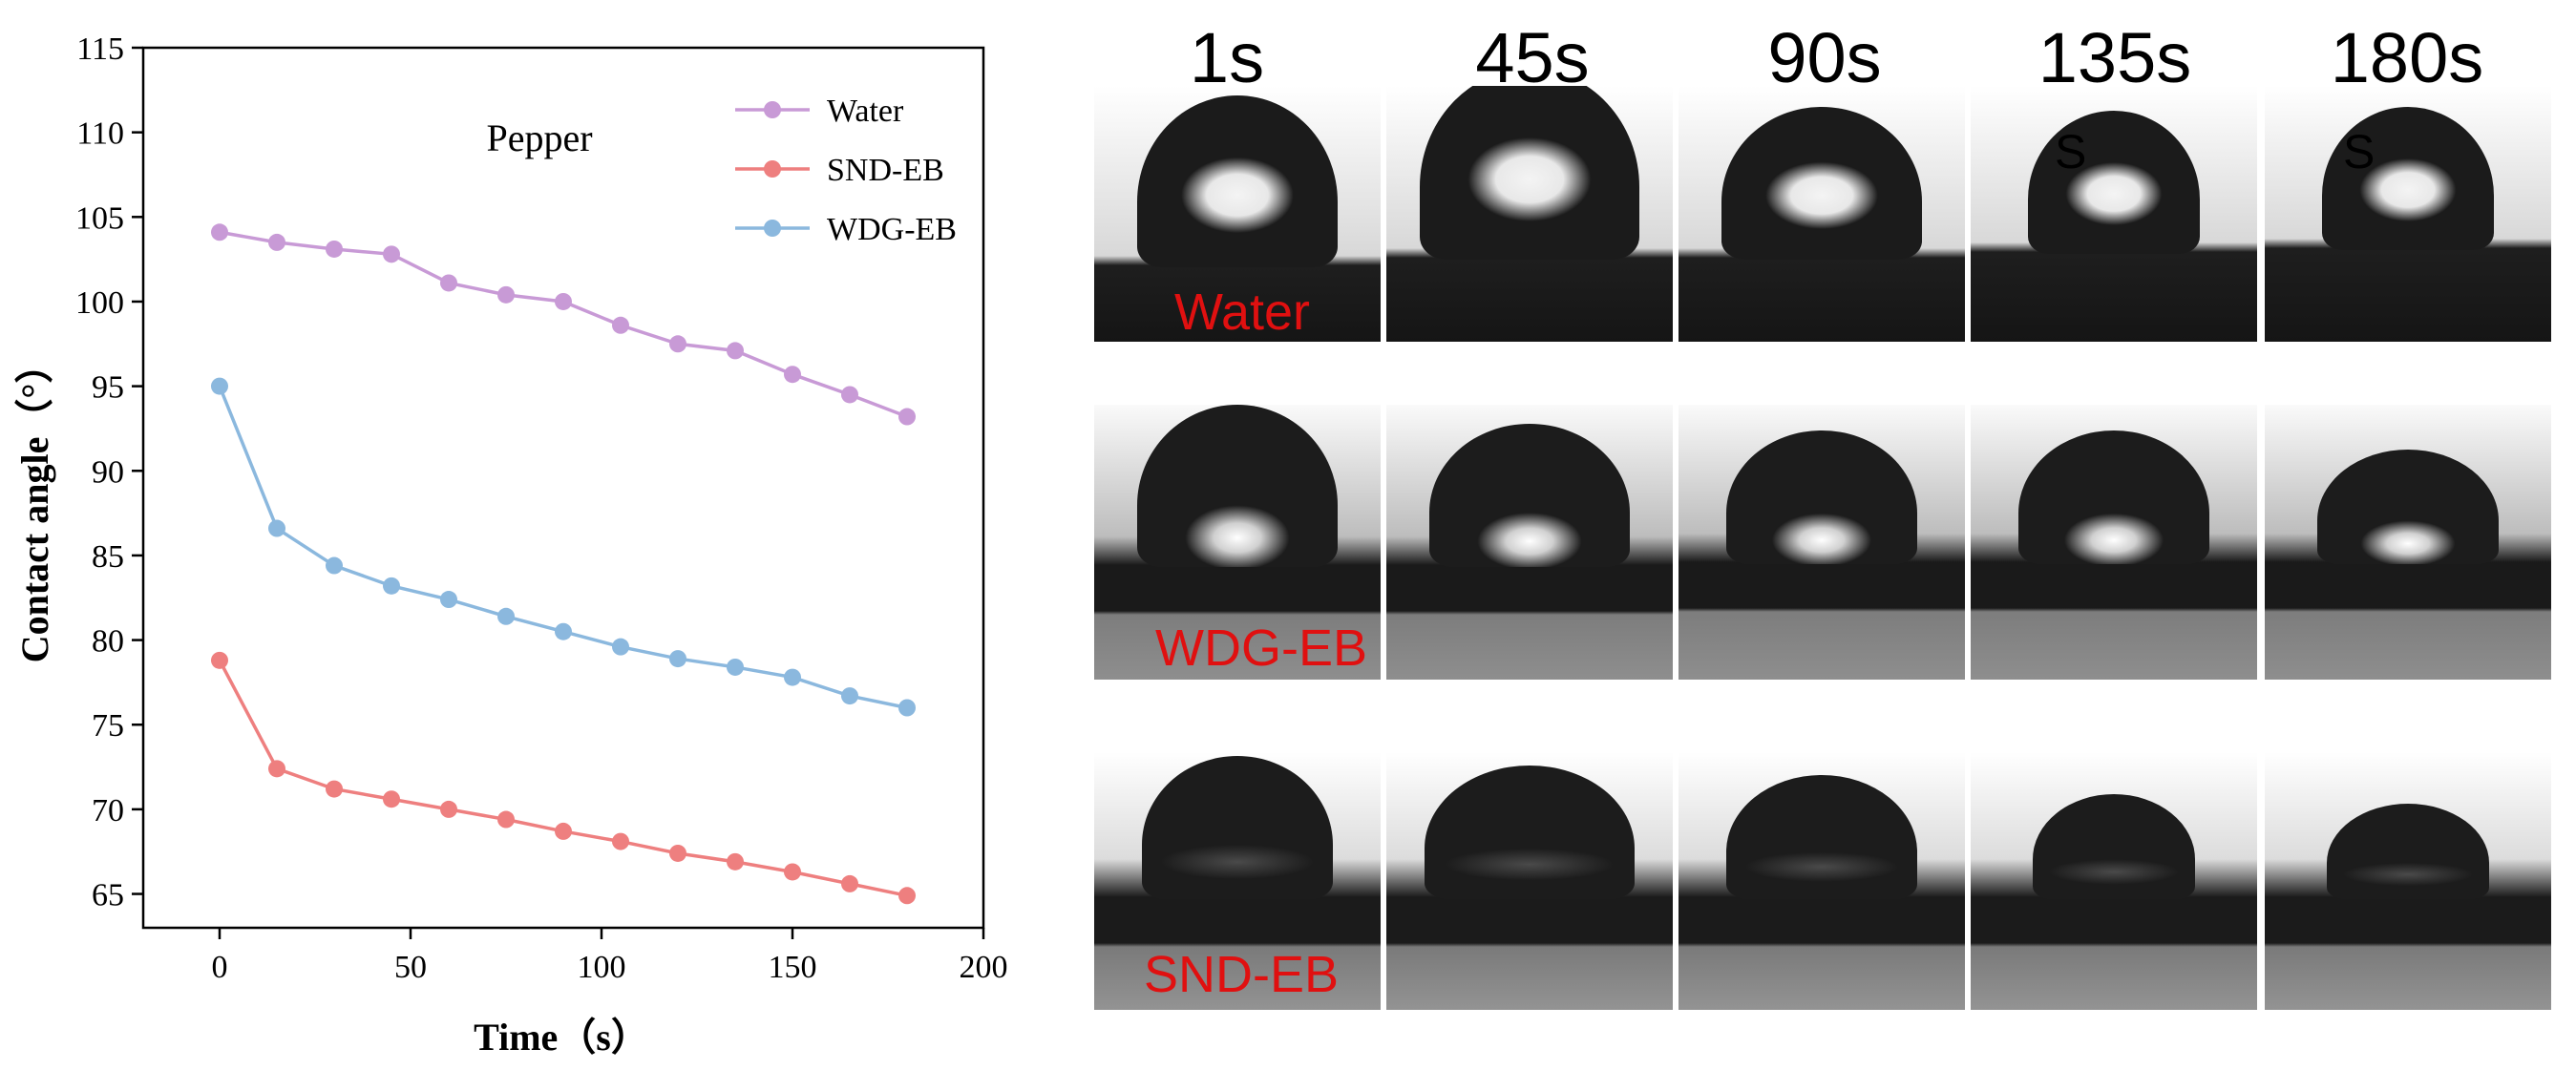 This screenshot has height=1070, width=2576. What do you see at coordinates (772, 169) in the screenshot?
I see `legend-marker-snd-eb` at bounding box center [772, 169].